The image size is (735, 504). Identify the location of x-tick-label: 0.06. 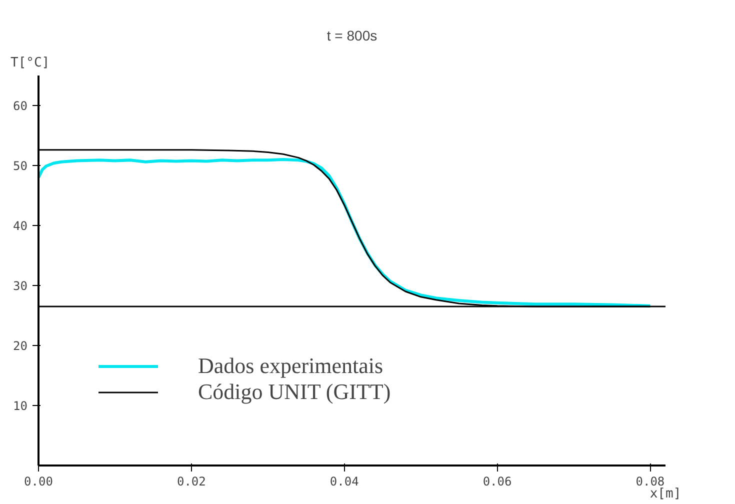
(497, 481).